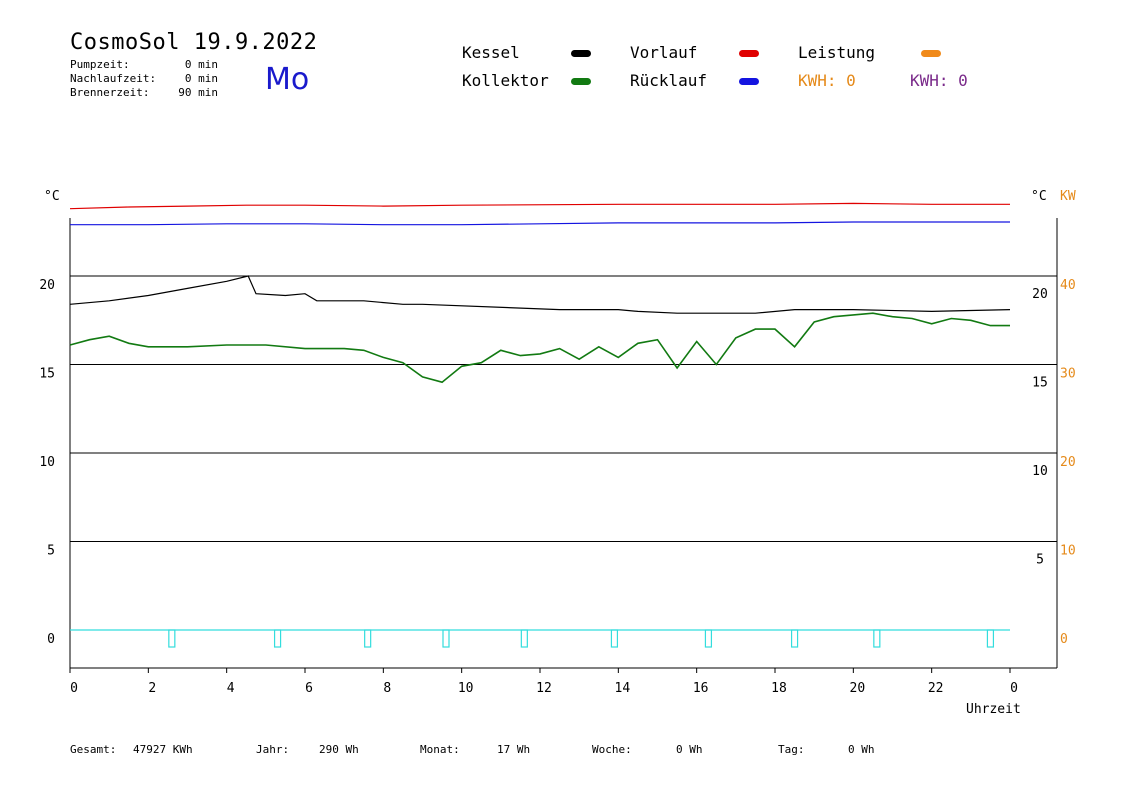  I want to click on left-axis-unit: °C, so click(52, 196).